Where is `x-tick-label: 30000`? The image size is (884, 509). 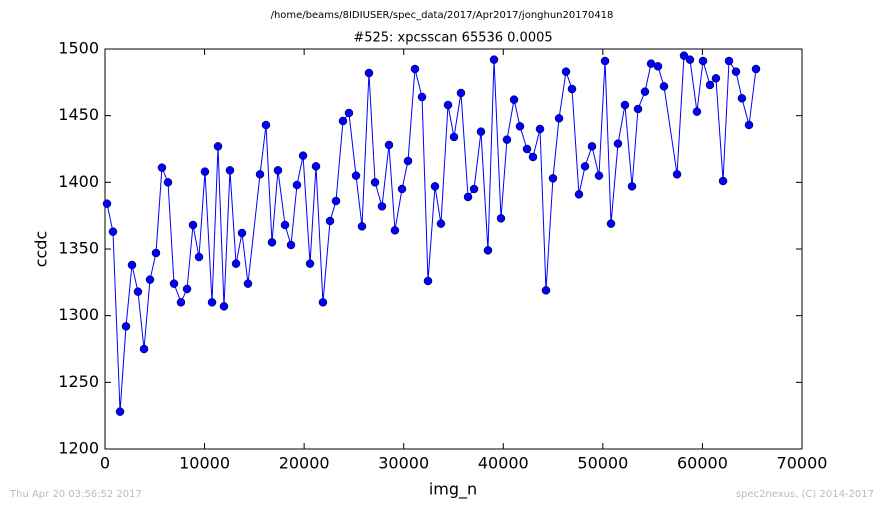
x-tick-label: 30000 is located at coordinates (403, 463).